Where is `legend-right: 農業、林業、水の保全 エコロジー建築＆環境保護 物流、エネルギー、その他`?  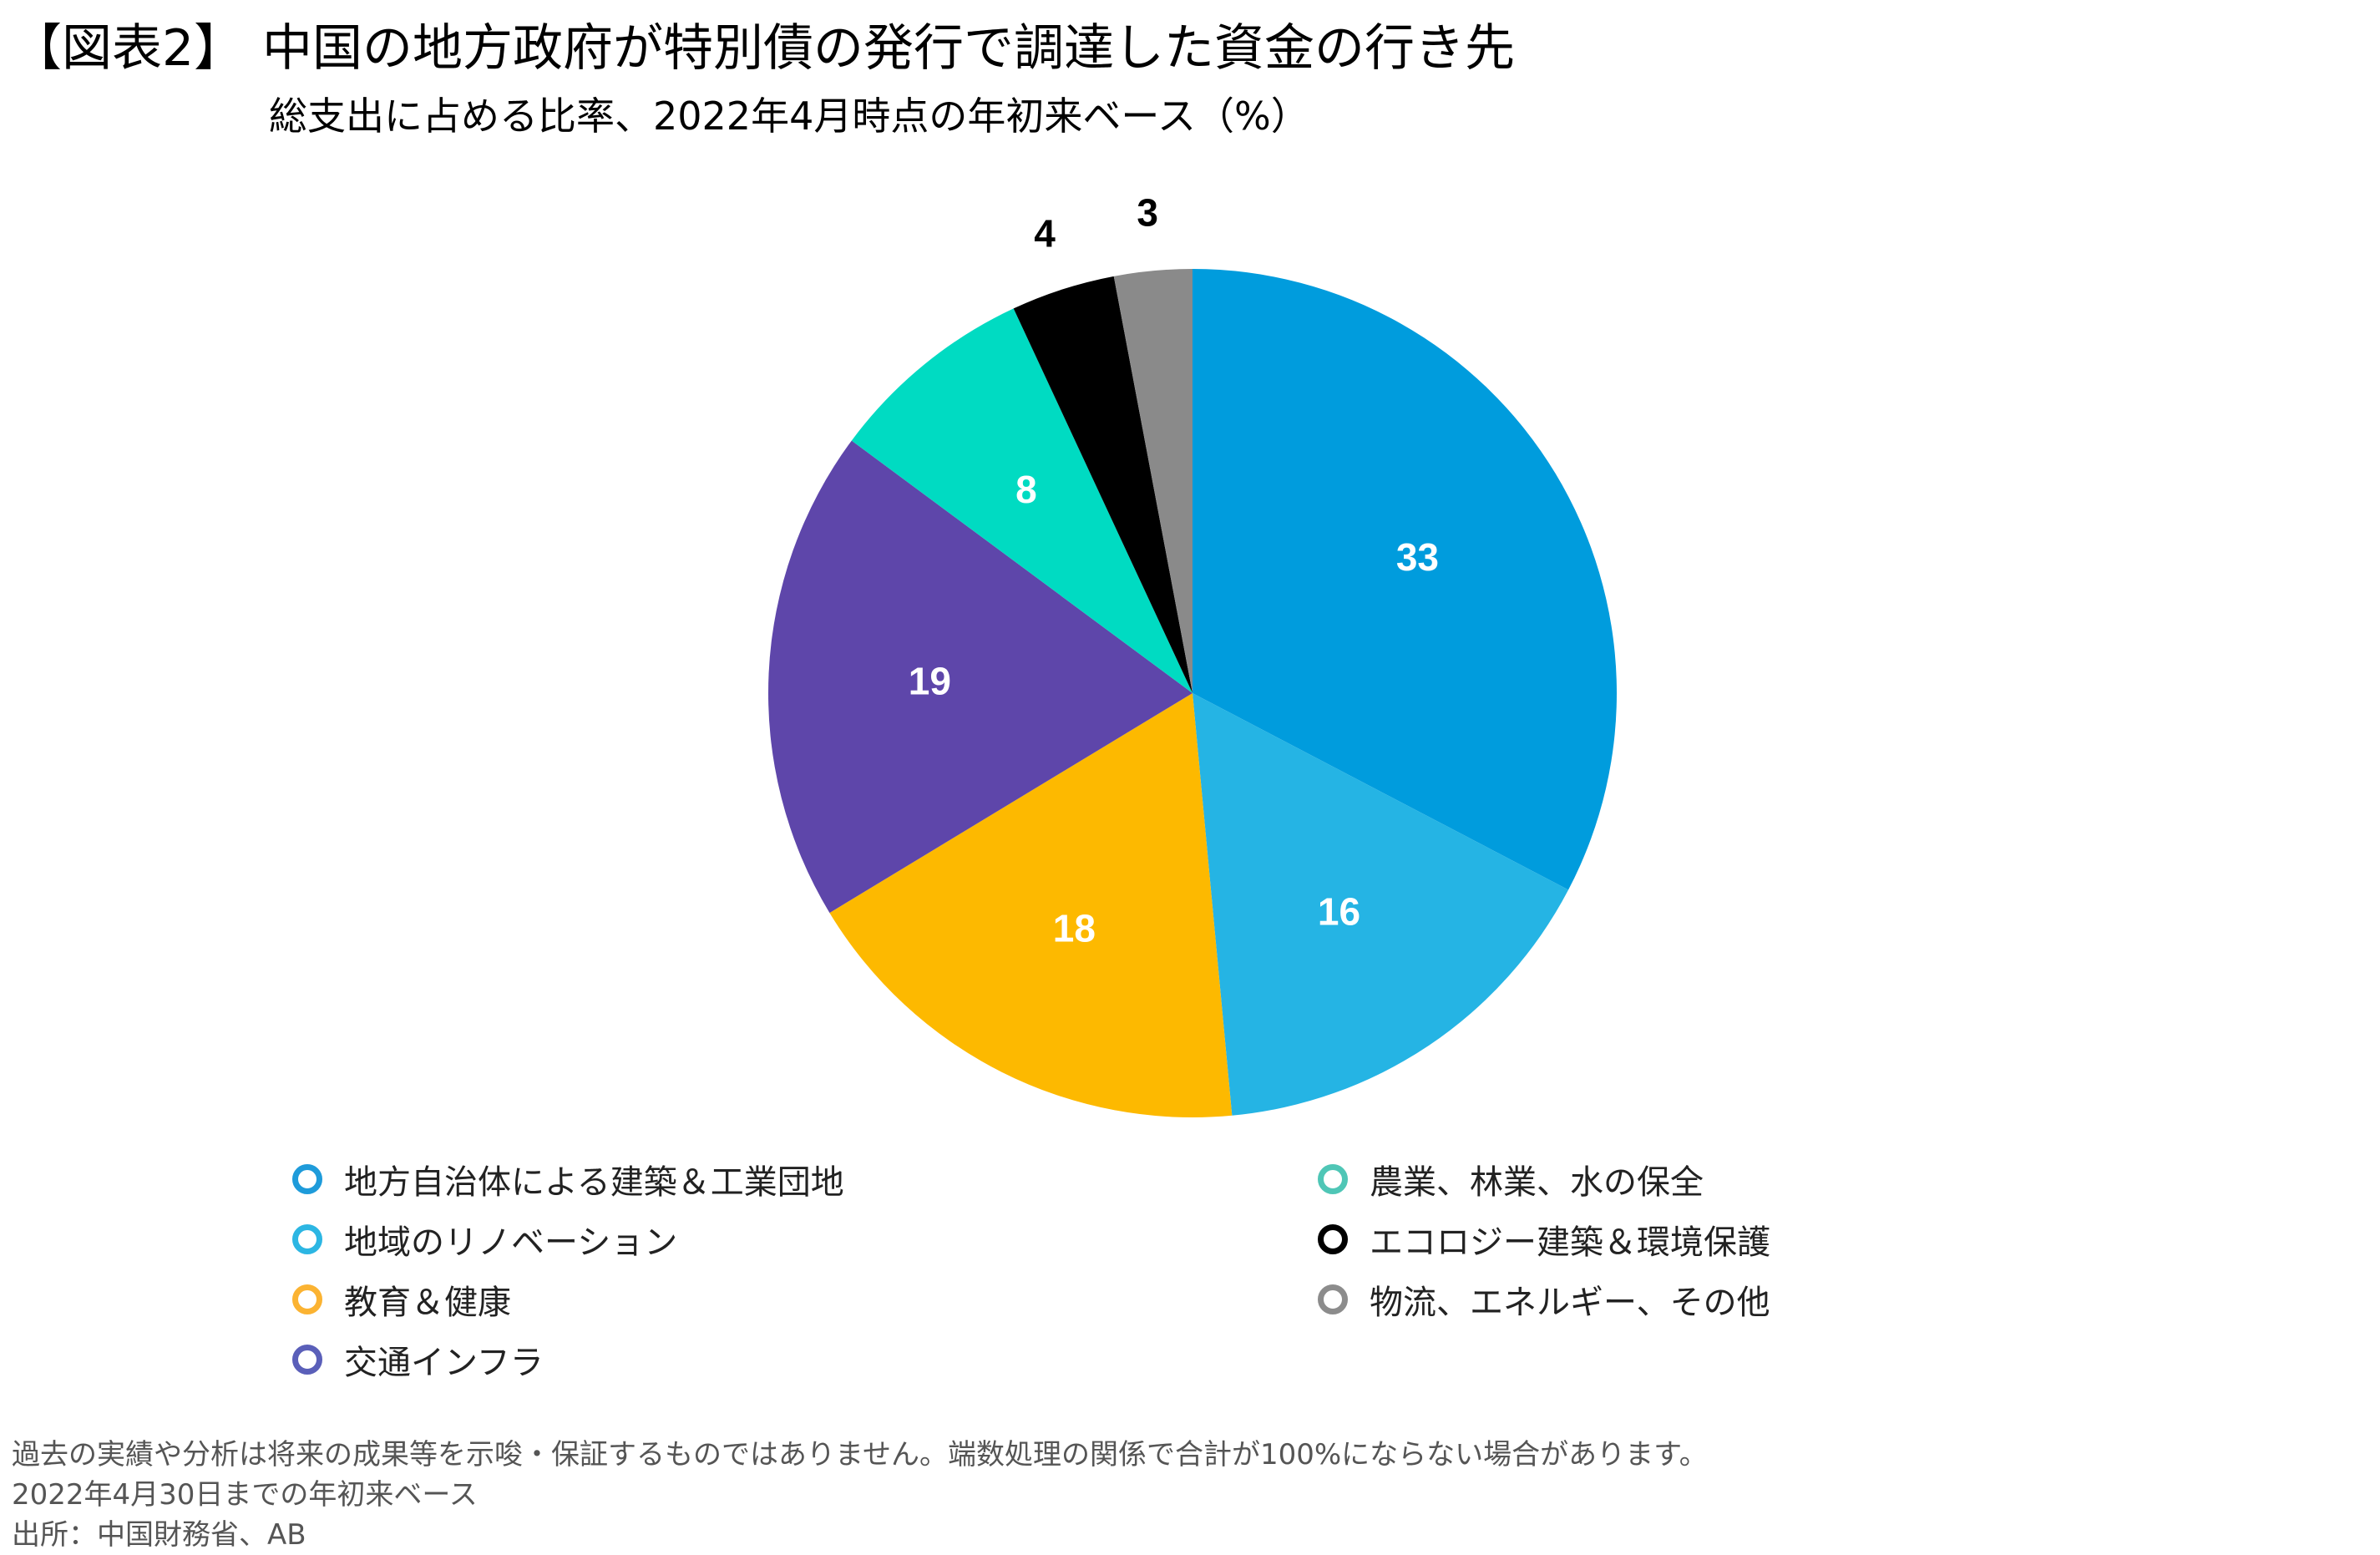 legend-right: 農業、林業、水の保全 エコロジー建築＆環境保護 物流、エネルギー、その他 is located at coordinates (1544, 1239).